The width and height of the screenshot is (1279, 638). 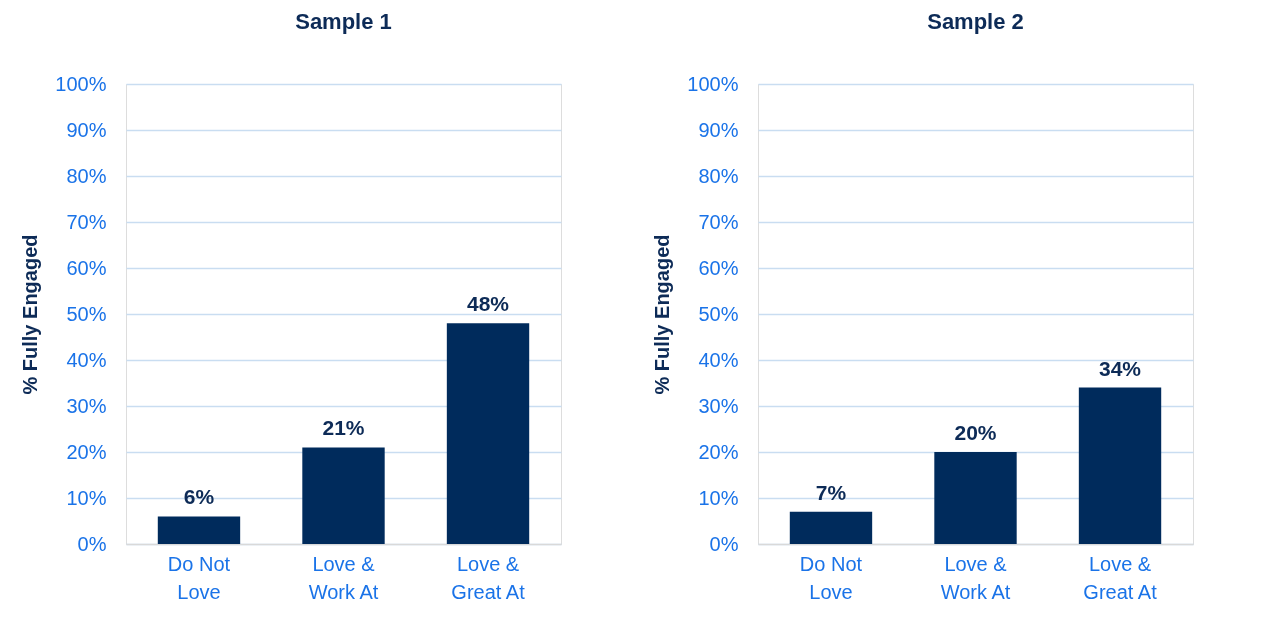 What do you see at coordinates (831, 492) in the screenshot?
I see `data-label: 7%` at bounding box center [831, 492].